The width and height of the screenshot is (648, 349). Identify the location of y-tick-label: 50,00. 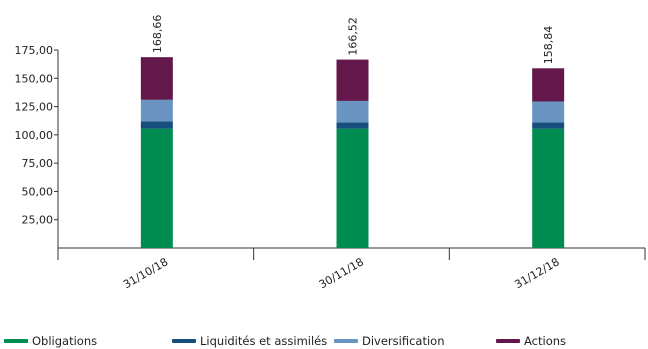
(38, 191).